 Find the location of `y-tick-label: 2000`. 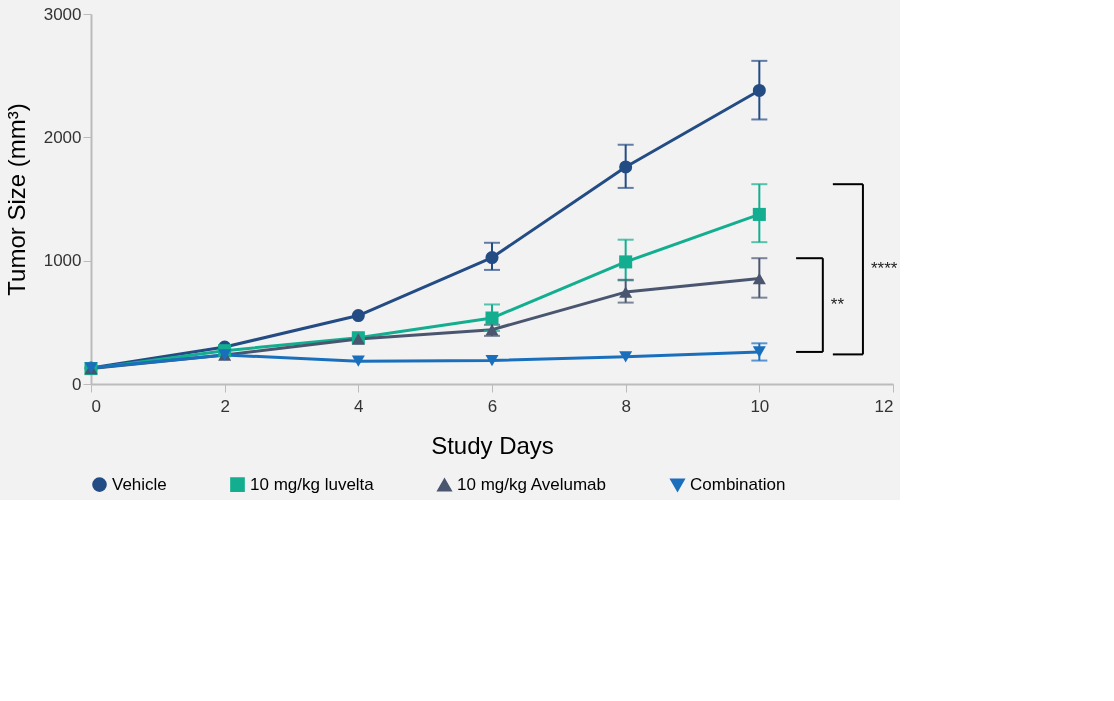

y-tick-label: 2000 is located at coordinates (62, 137).